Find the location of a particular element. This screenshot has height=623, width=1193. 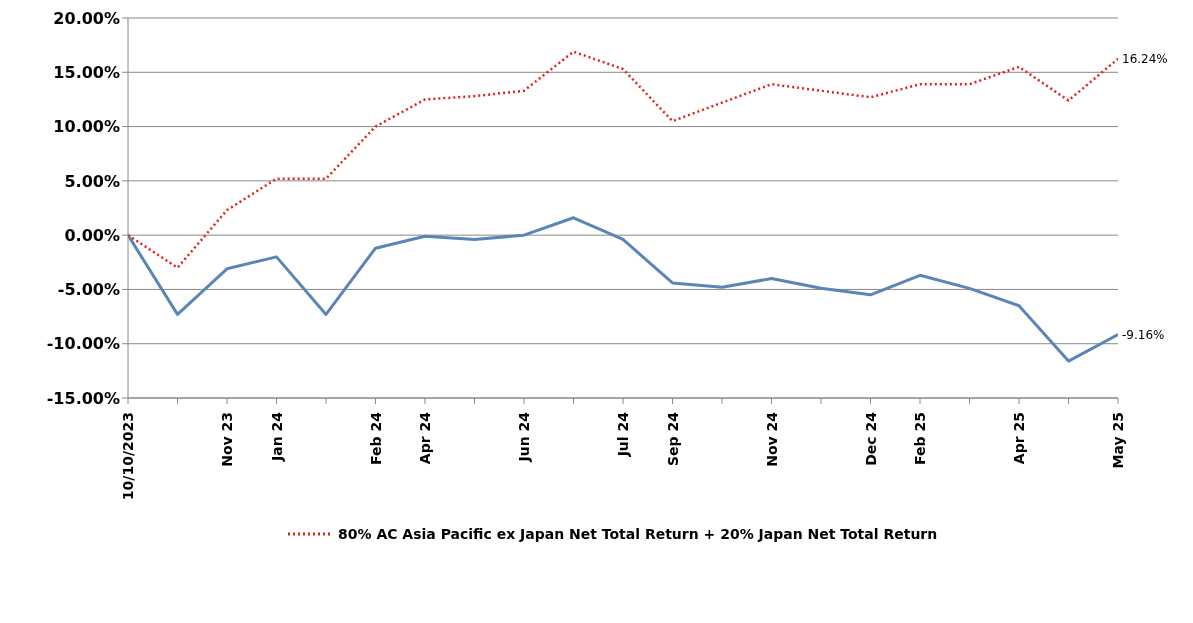

x-tick-label: Apr 25 is located at coordinates (1019, 438).